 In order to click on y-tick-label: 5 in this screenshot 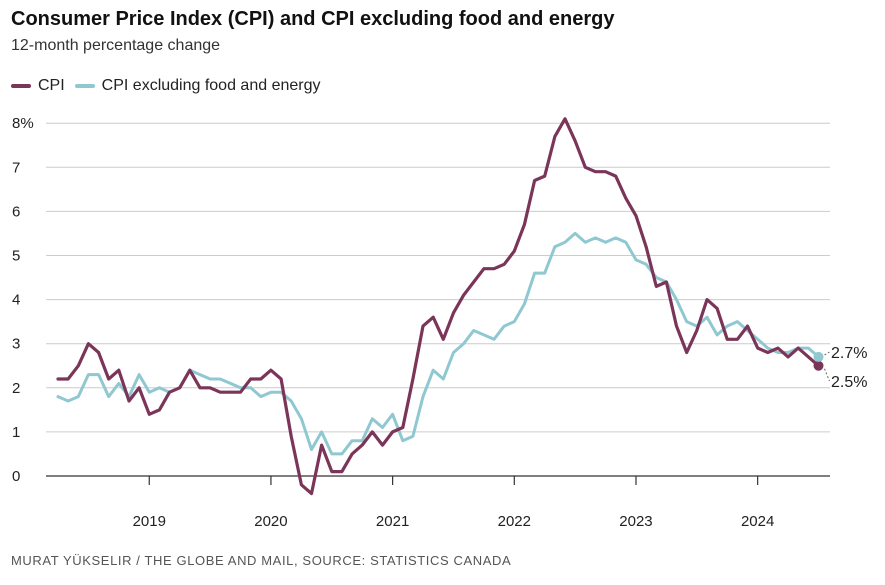, I will do `click(16, 256)`.